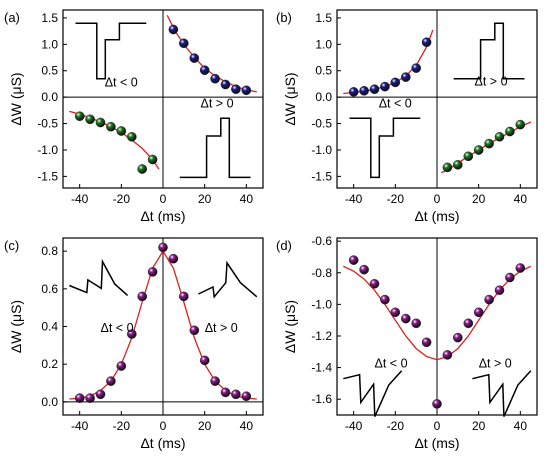 This screenshot has height=466, width=550. Describe the element at coordinates (321, 241) in the screenshot. I see `y-tick-label: -0.6` at that location.